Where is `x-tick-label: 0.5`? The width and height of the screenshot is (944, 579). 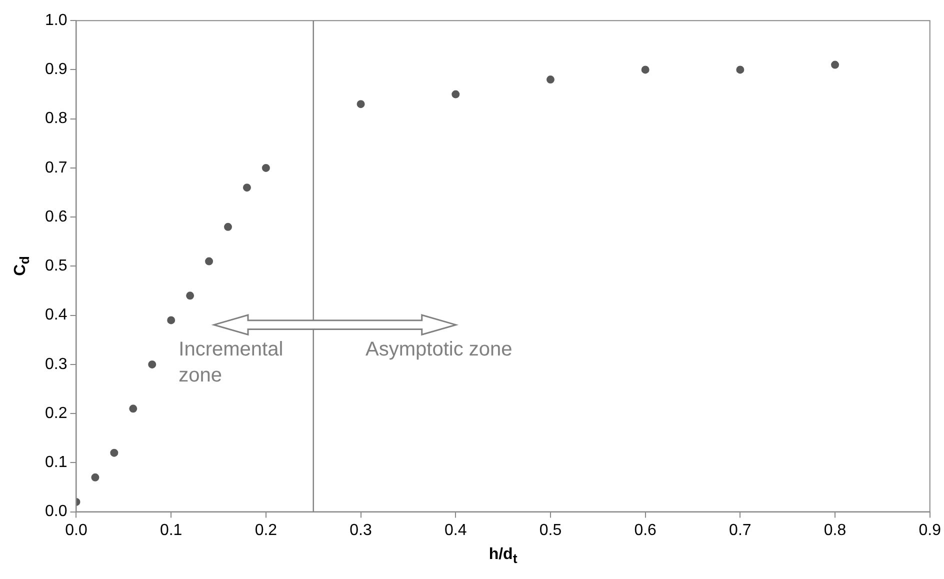 x-tick-label: 0.5 is located at coordinates (550, 530).